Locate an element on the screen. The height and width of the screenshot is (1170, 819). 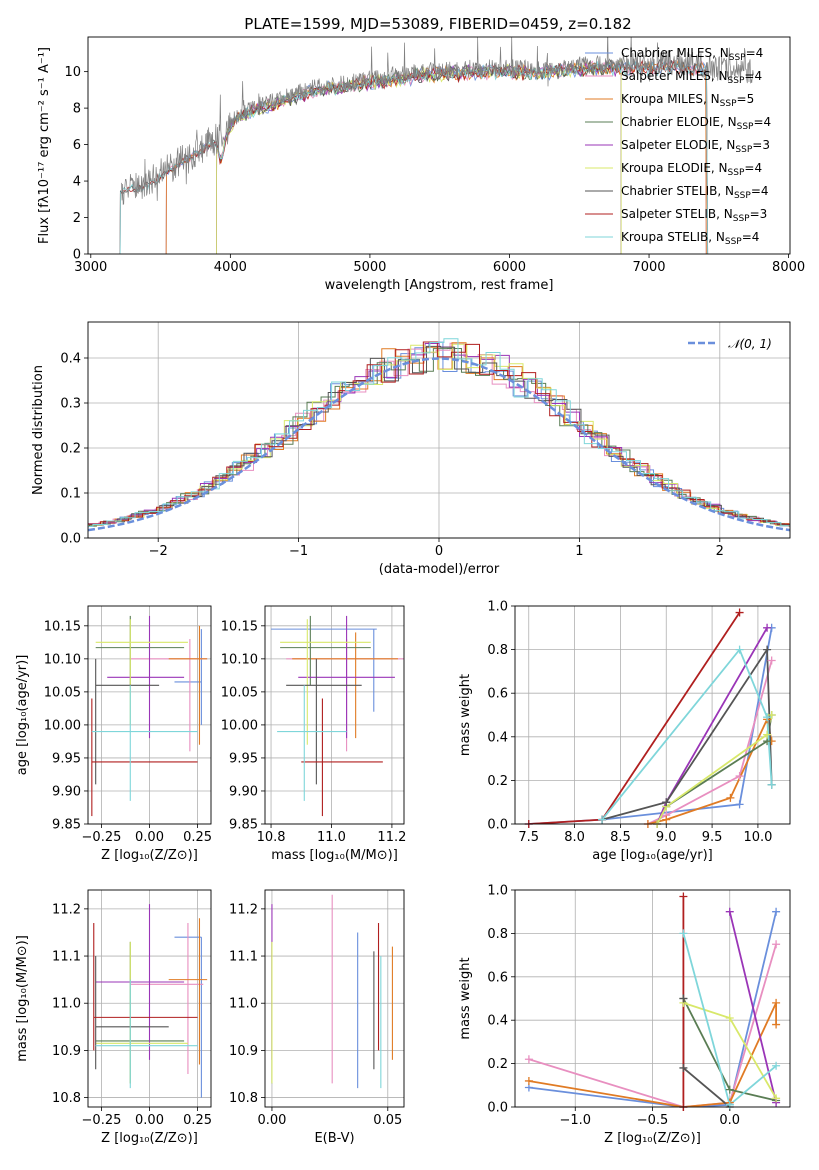
x-axis-label: mass [log₁₀(M/M⊙)] is located at coordinates (334, 855).